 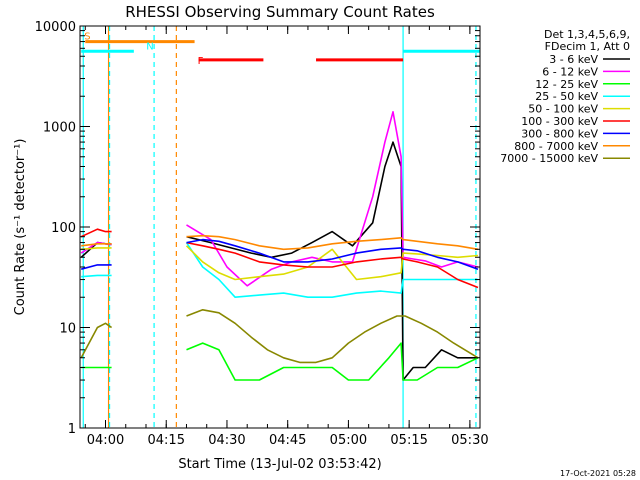 I want to click on x-tick-label-05-30: 05:30, so click(x=469, y=440).